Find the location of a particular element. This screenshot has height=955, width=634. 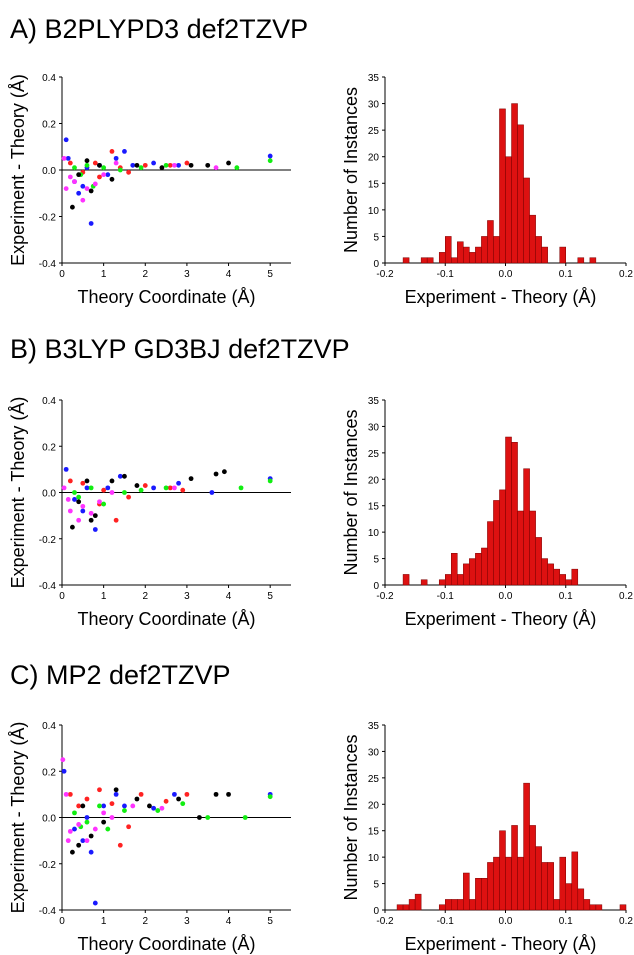

x-tick-label: 5 is located at coordinates (270, 274).